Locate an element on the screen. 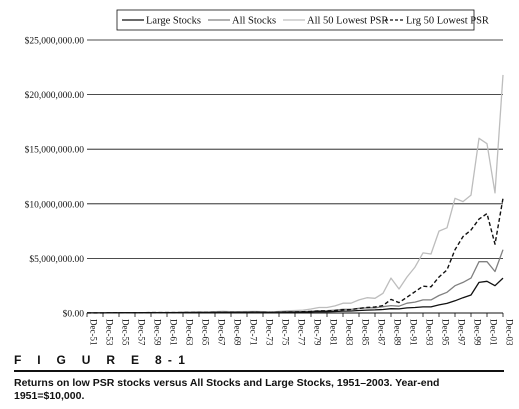  x-tick-label: Dec-93 is located at coordinates (430, 332).